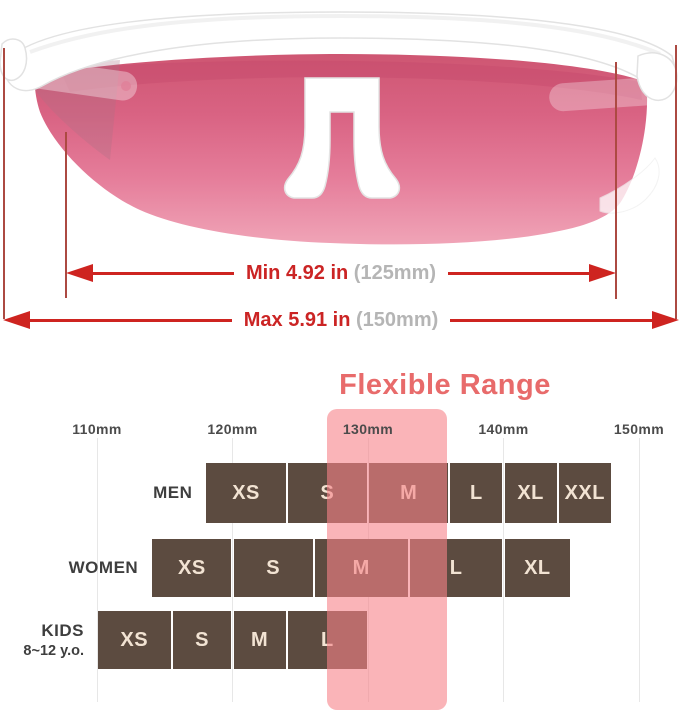 Image resolution: width=679 pixels, height=713 pixels. What do you see at coordinates (639, 429) in the screenshot?
I see `tick-label-150: 150mm` at bounding box center [639, 429].